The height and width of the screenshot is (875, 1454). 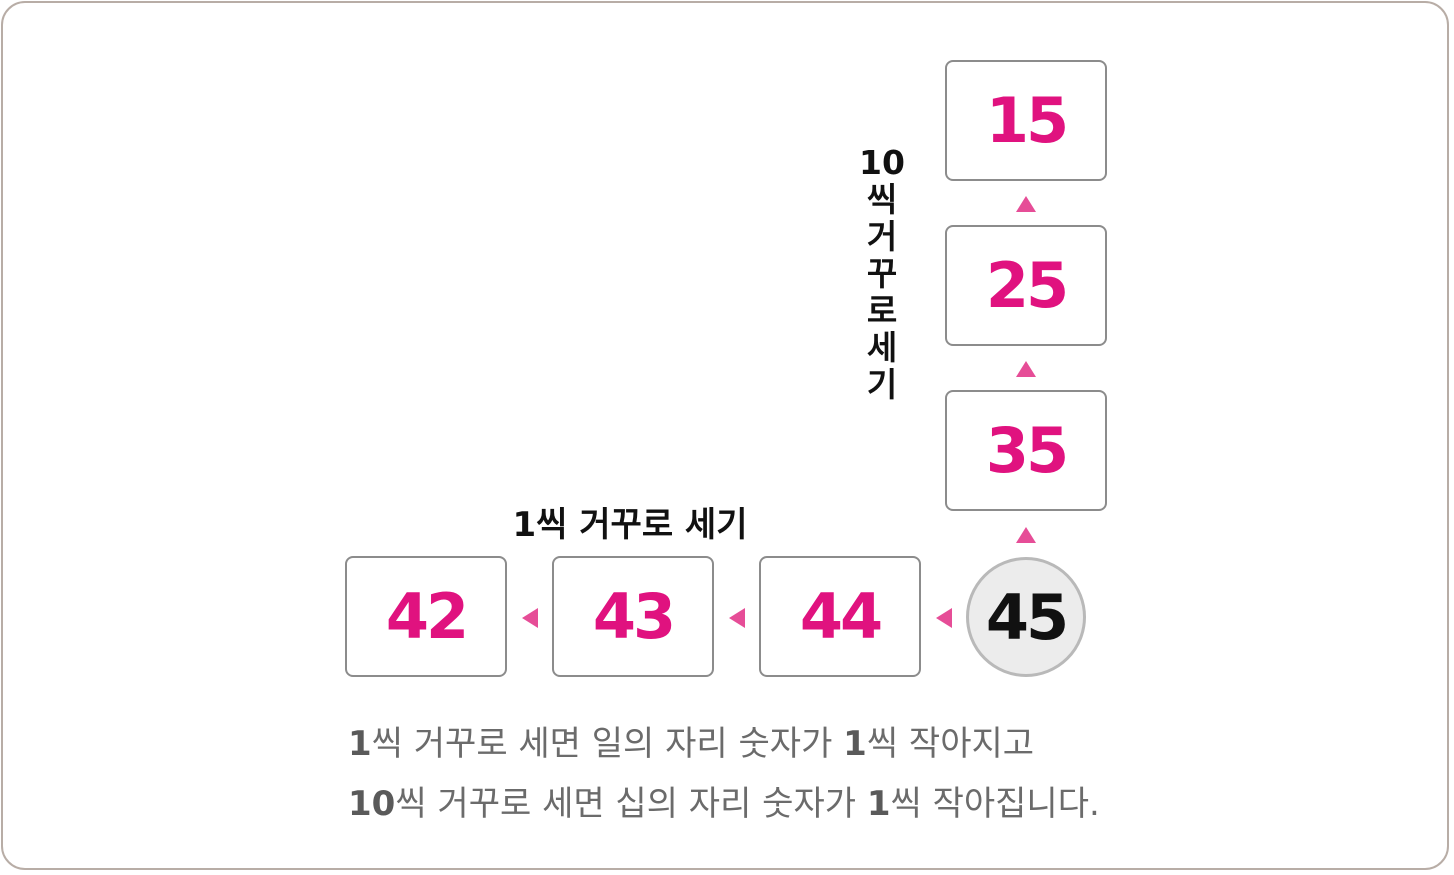 I want to click on number-box-43: 43, so click(x=633, y=616).